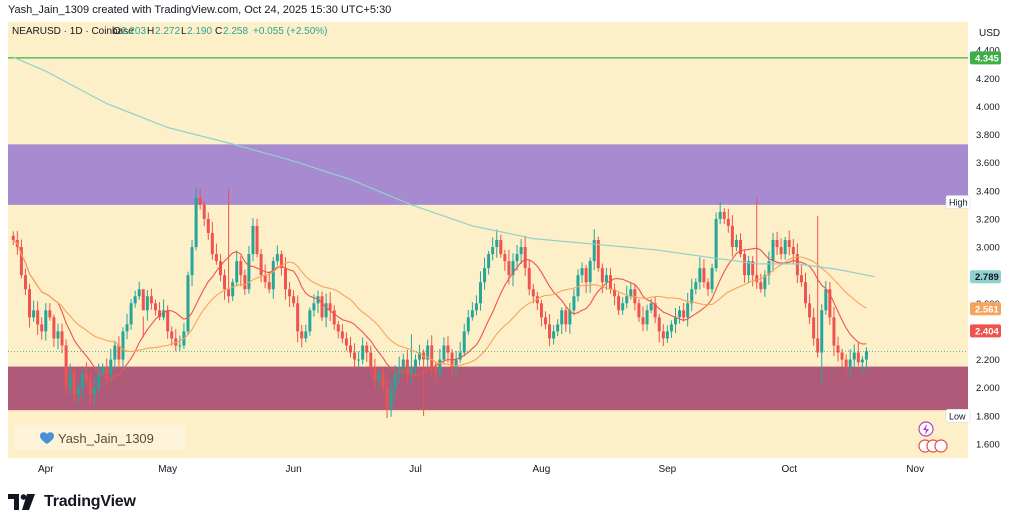 The height and width of the screenshot is (521, 1024). What do you see at coordinates (294, 469) in the screenshot?
I see `x-tick-label: Jun` at bounding box center [294, 469].